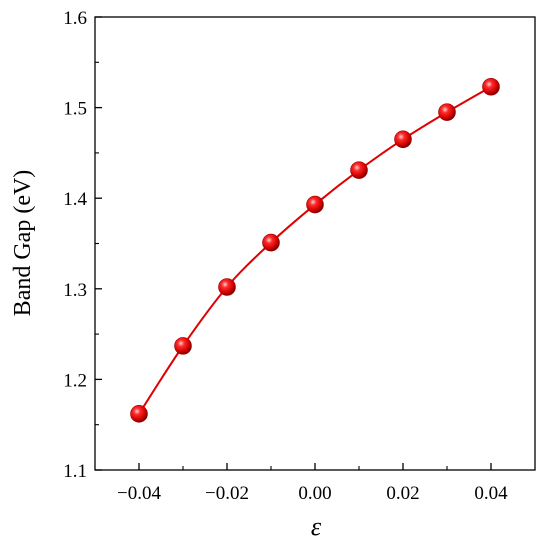 The image size is (550, 547). What do you see at coordinates (75, 290) in the screenshot?
I see `y-tick-label: 1.3` at bounding box center [75, 290].